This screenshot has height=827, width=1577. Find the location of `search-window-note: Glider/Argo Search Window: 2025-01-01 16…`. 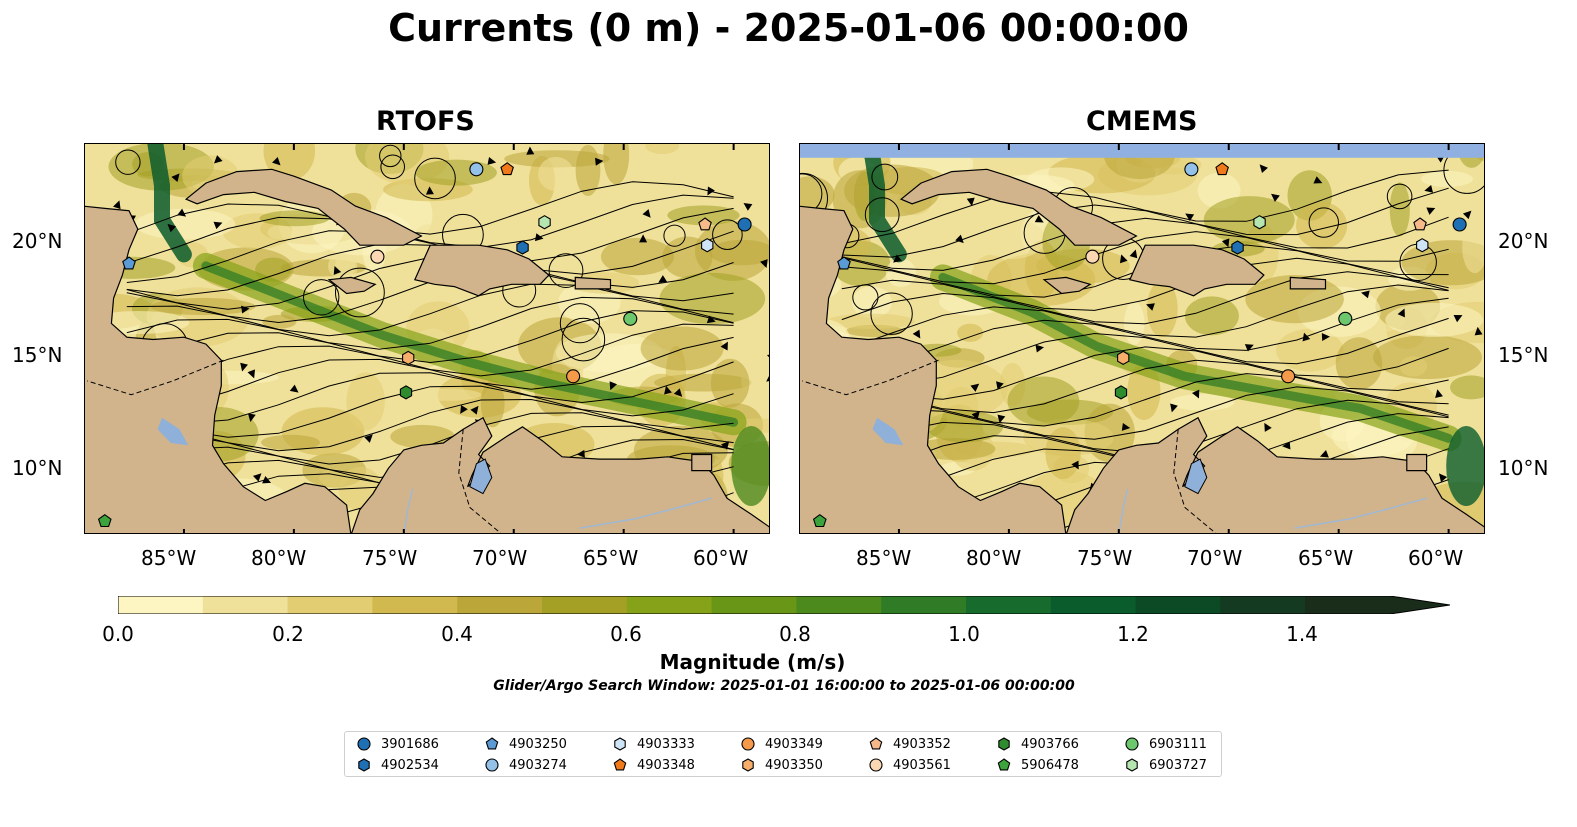

search-window-note: Glider/Argo Search Window: 2025-01-01 16… is located at coordinates (784, 686).